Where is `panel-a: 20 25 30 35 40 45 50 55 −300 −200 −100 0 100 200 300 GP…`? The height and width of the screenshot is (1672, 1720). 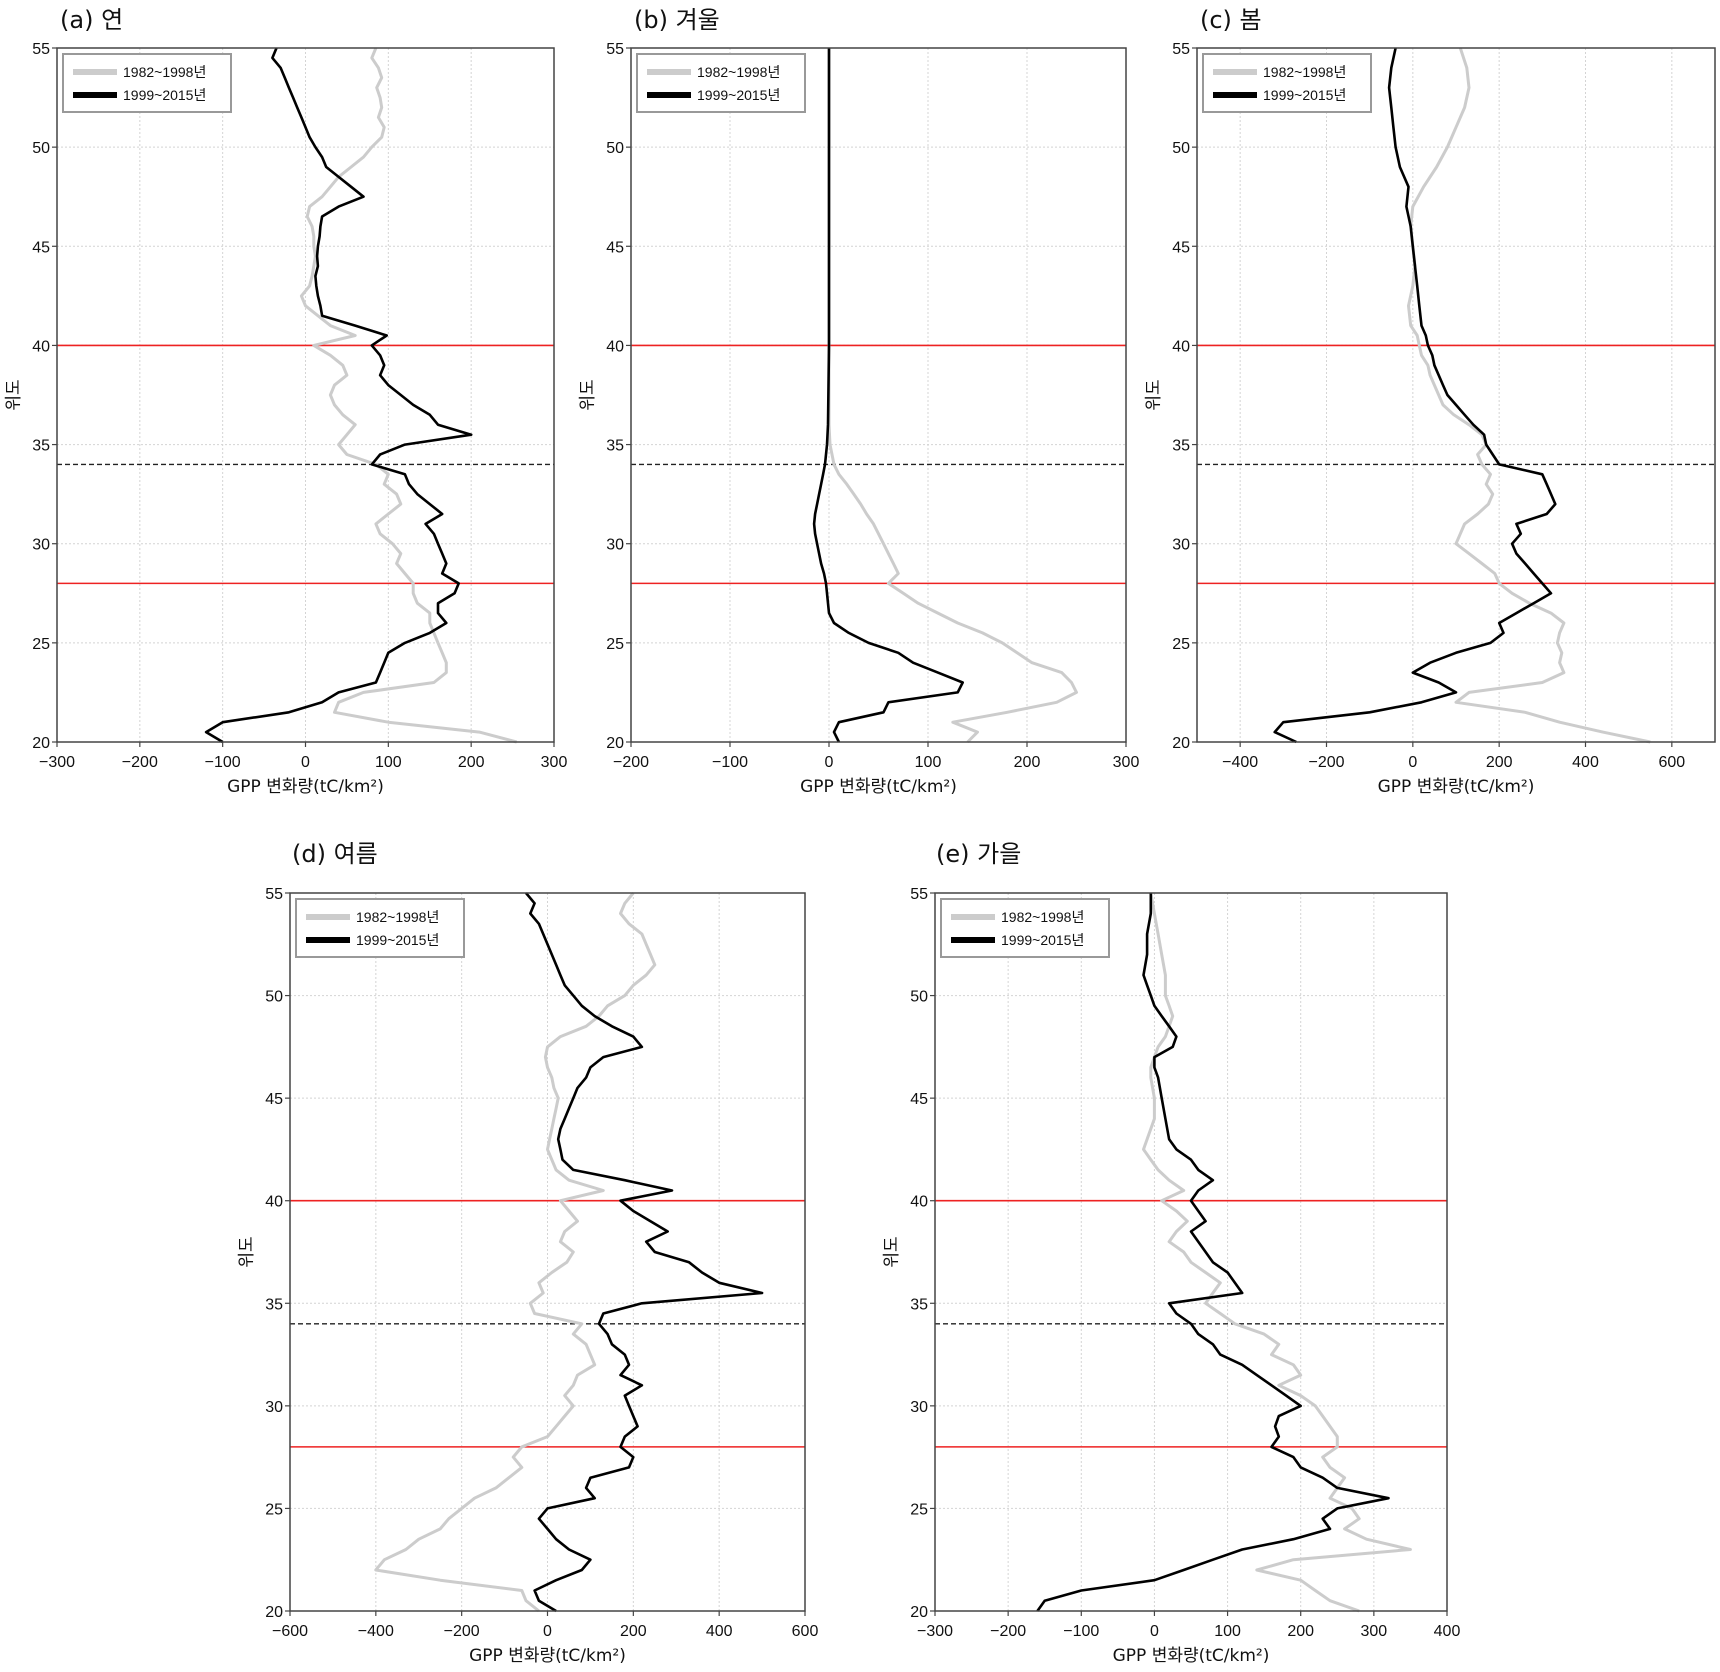
panel-a: 20 25 30 35 40 45 50 55 −300 −200 −100 0 100 200 300 GP… is located at coordinates (285, 419).